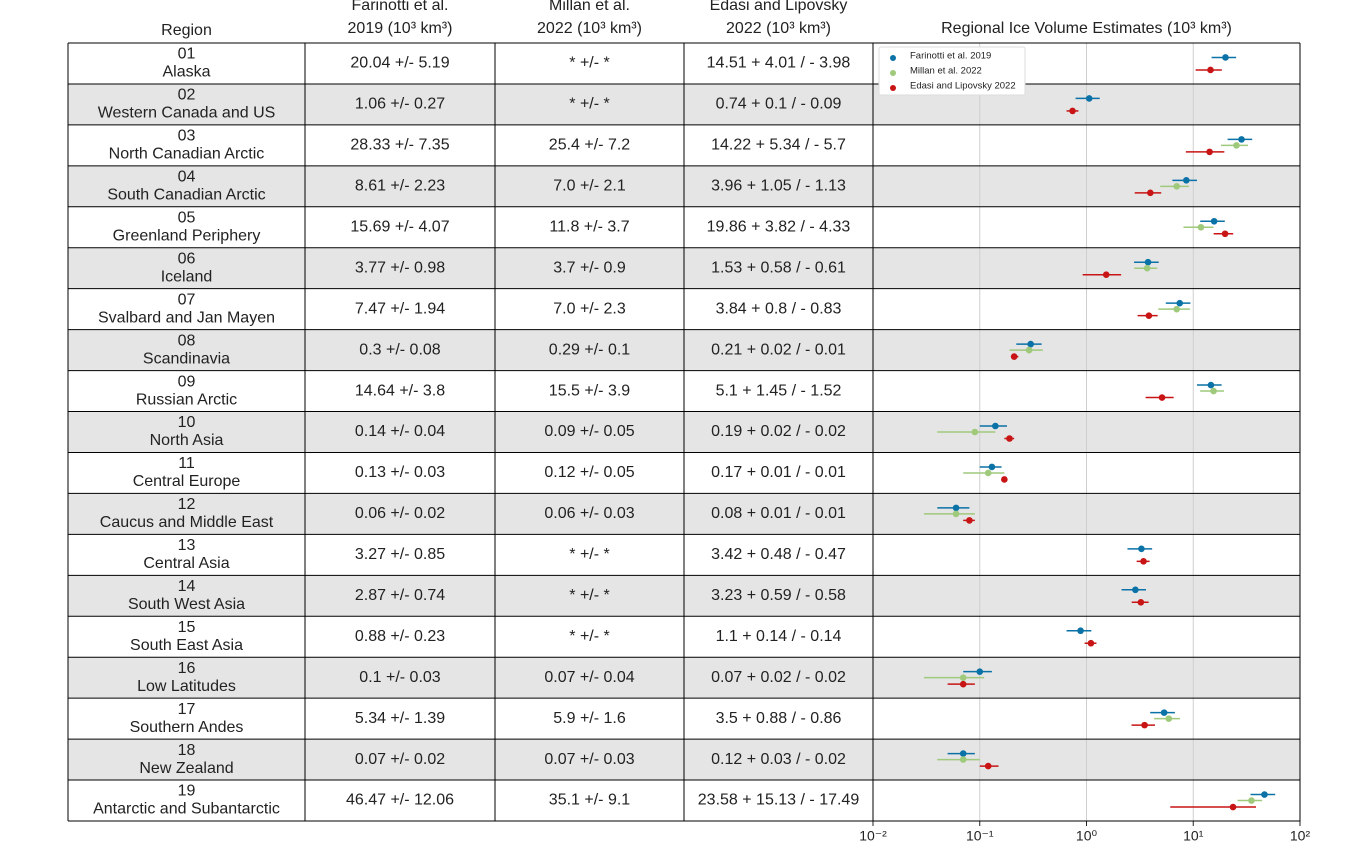 The height and width of the screenshot is (864, 1368). Describe the element at coordinates (950, 56) in the screenshot. I see `legend-label: Farinotti et al. 2019` at that location.